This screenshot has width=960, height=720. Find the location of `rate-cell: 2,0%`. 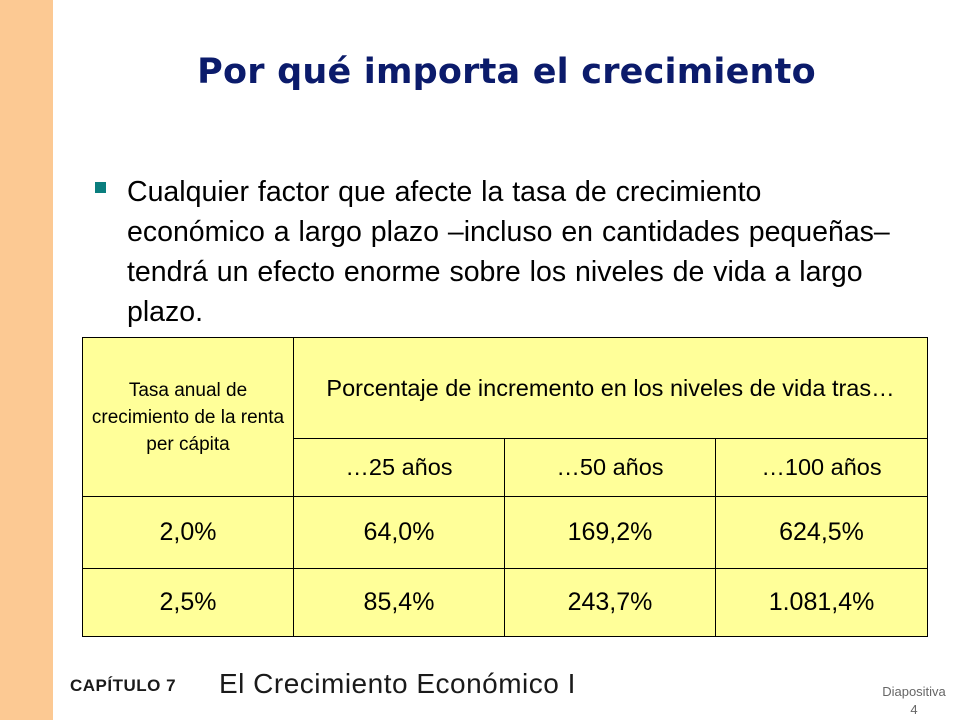

rate-cell: 2,0% is located at coordinates (188, 532).